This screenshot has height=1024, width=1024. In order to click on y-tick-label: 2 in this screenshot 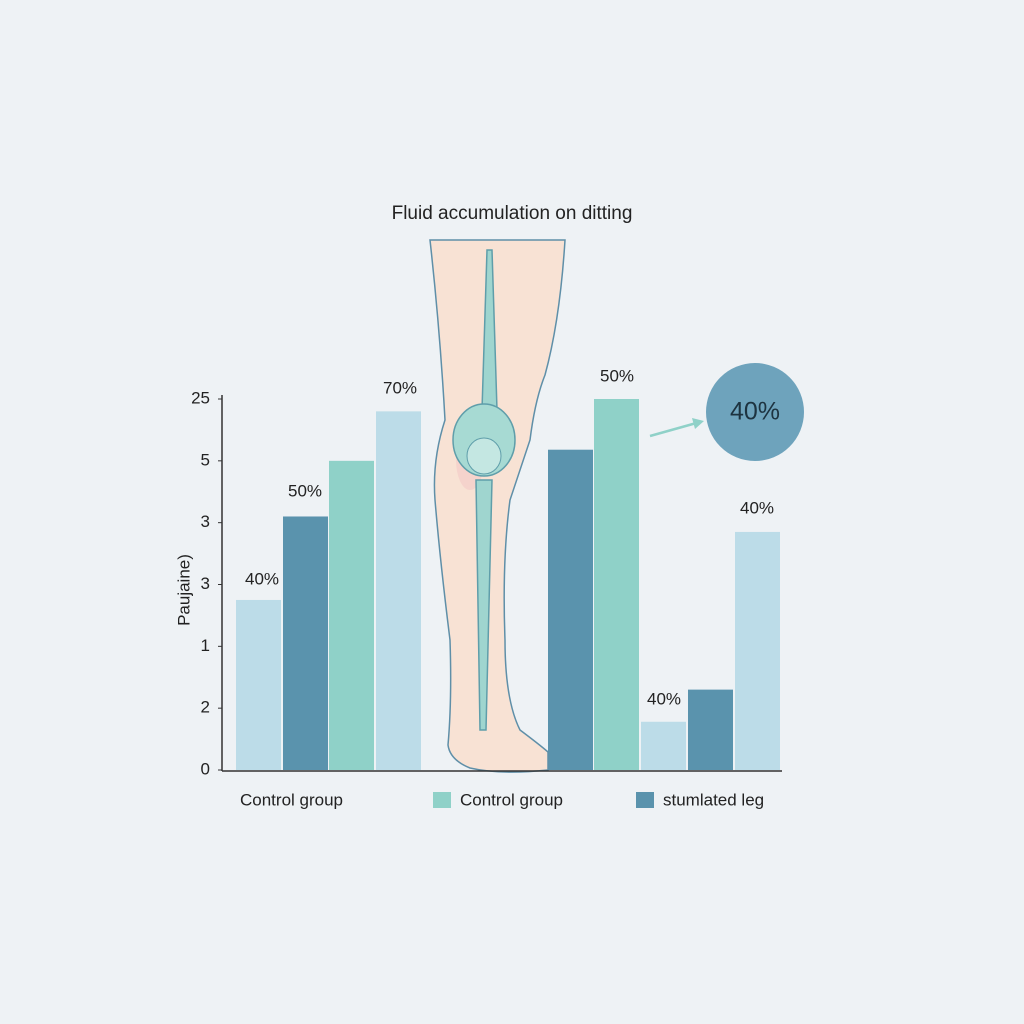, I will do `click(205, 707)`.